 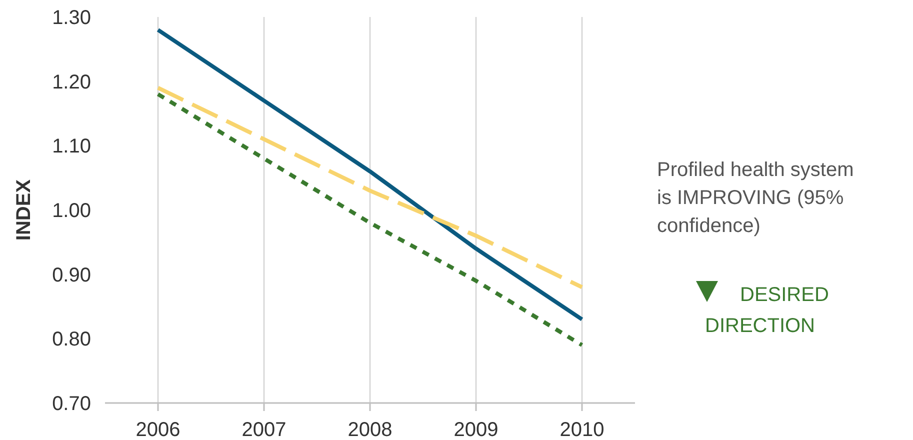 I want to click on y-tick-label: 1.00, so click(x=71, y=211).